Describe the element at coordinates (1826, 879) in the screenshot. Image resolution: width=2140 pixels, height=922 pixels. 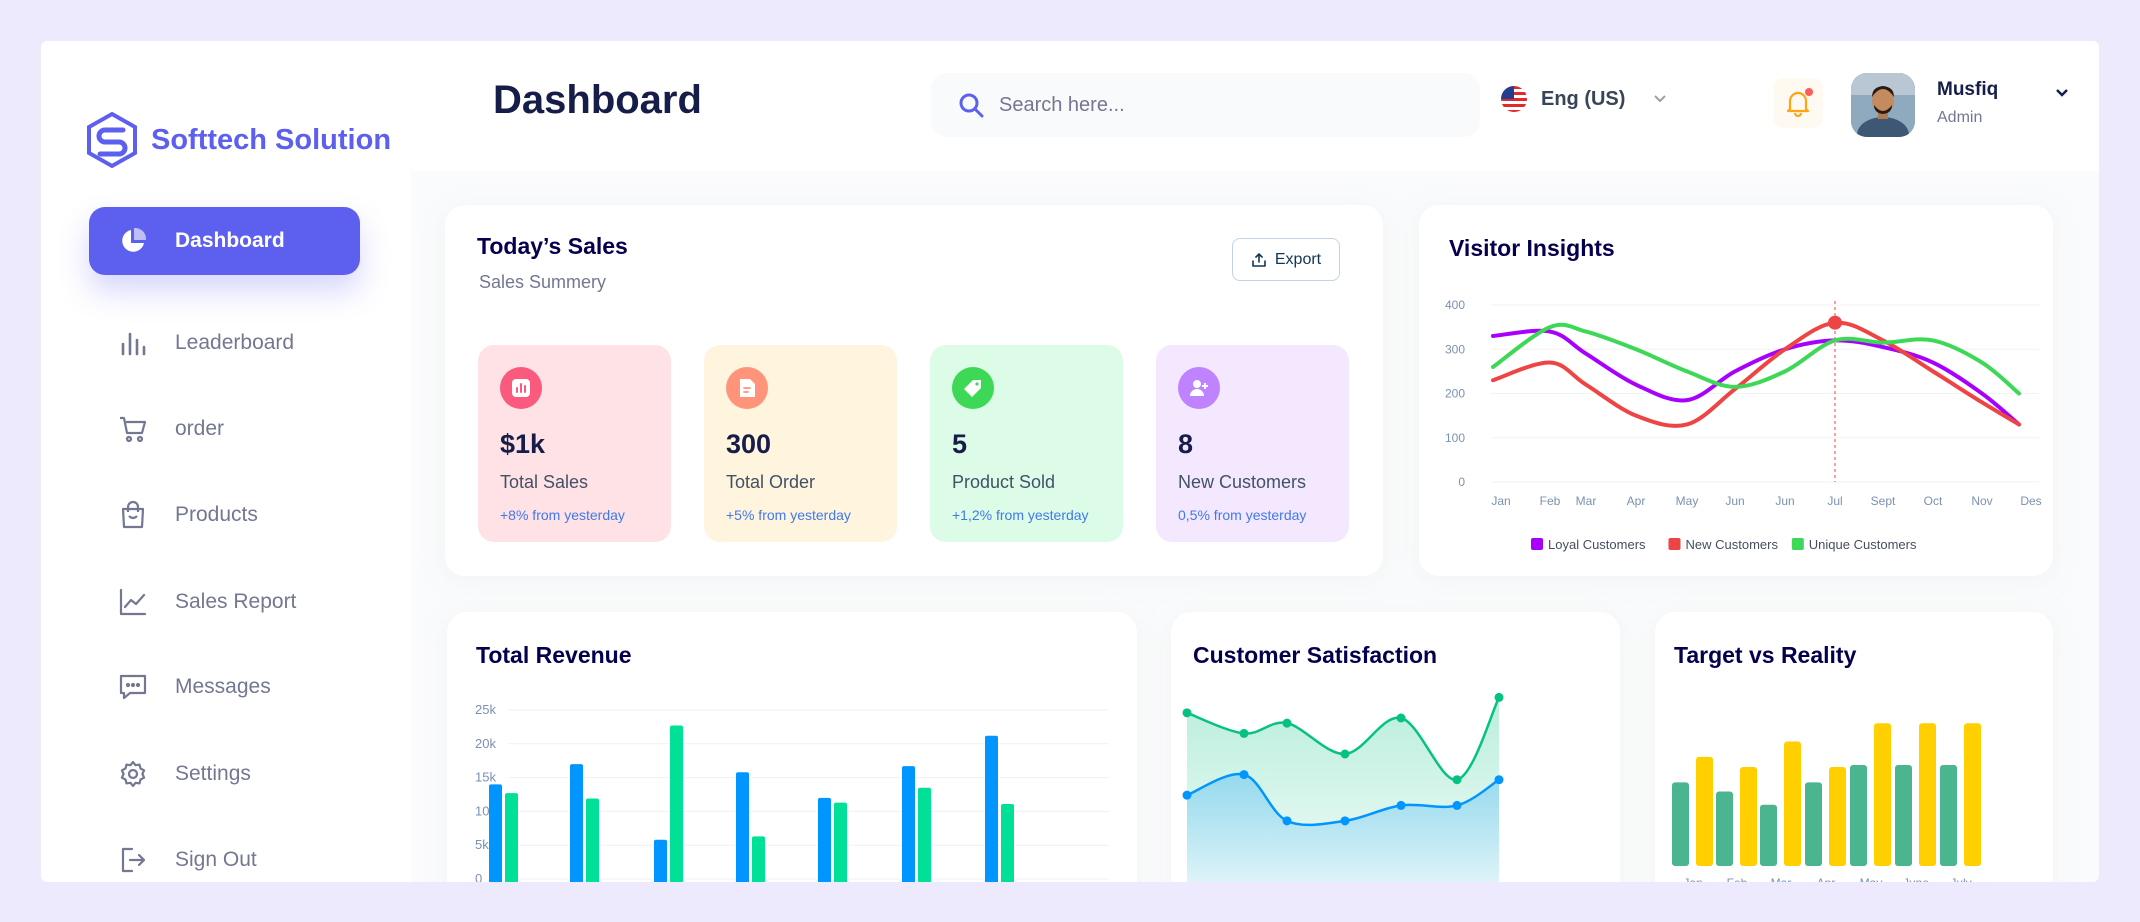
I see `x-tick-label: Apr` at that location.